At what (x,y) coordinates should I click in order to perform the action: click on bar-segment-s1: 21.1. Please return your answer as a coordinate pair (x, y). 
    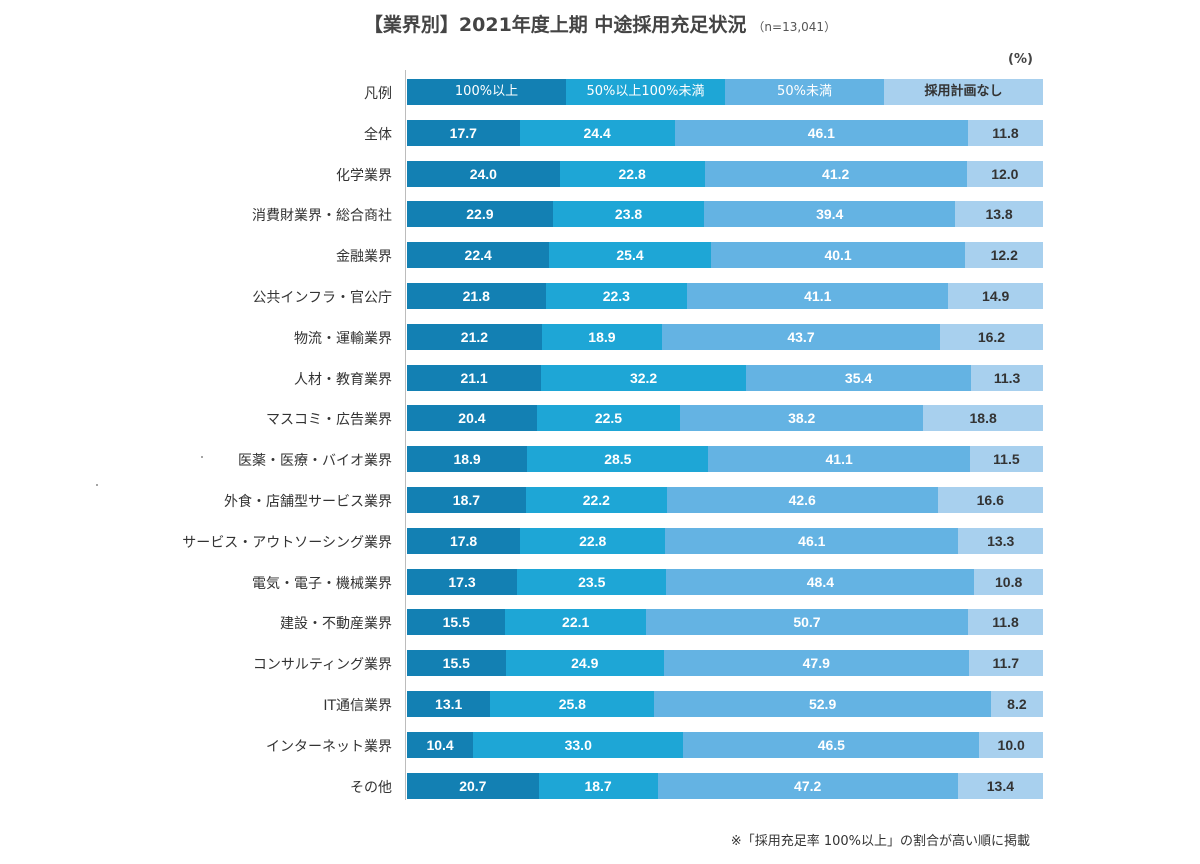
    Looking at the image, I should click on (474, 377).